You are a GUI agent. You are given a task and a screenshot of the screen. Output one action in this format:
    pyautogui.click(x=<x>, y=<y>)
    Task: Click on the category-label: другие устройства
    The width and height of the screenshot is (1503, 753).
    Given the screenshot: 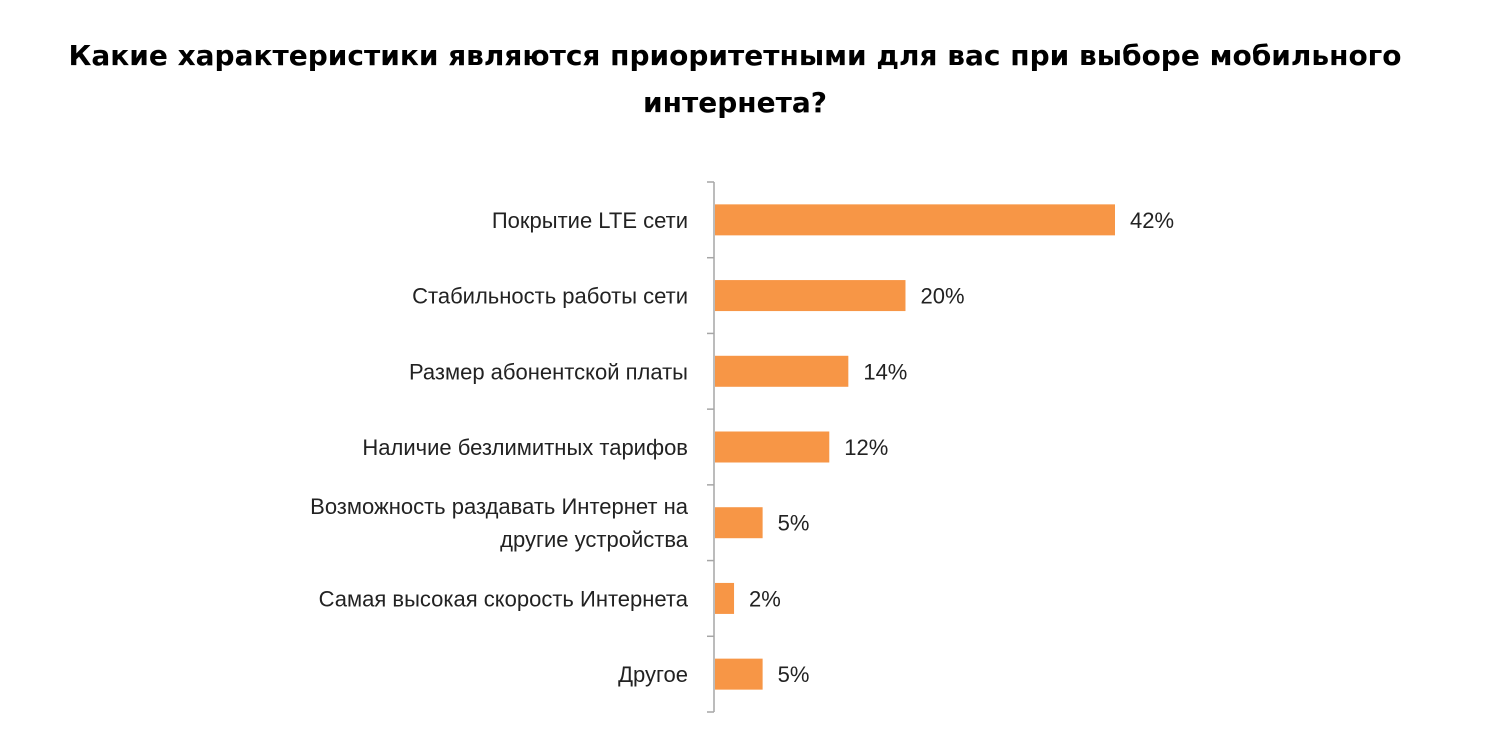 What is the action you would take?
    pyautogui.click(x=594, y=539)
    